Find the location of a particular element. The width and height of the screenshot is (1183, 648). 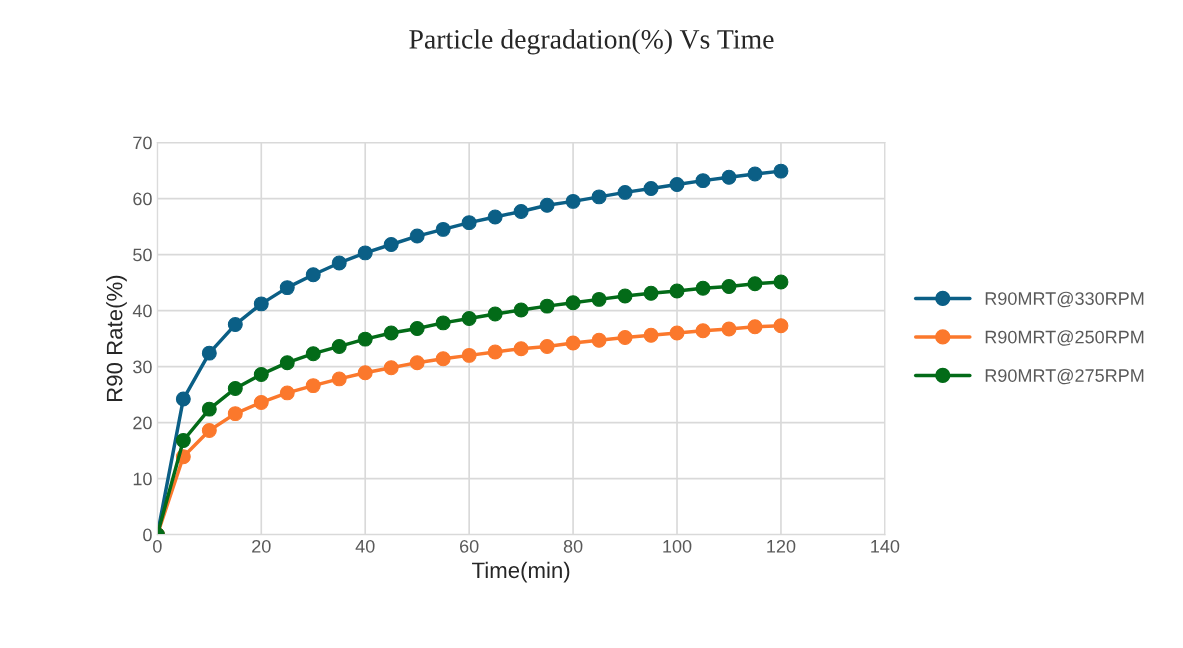

y-tick-label: 0 is located at coordinates (147, 535).